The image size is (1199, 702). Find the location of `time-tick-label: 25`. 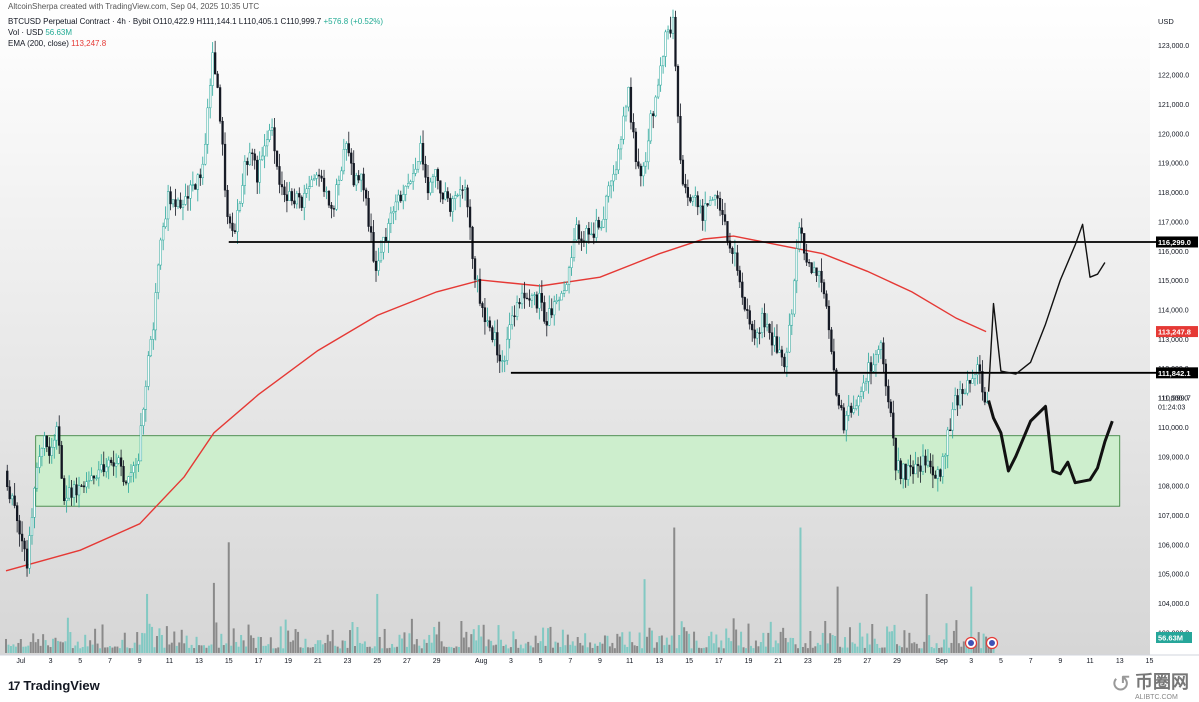

time-tick-label: 25 is located at coordinates (377, 661).